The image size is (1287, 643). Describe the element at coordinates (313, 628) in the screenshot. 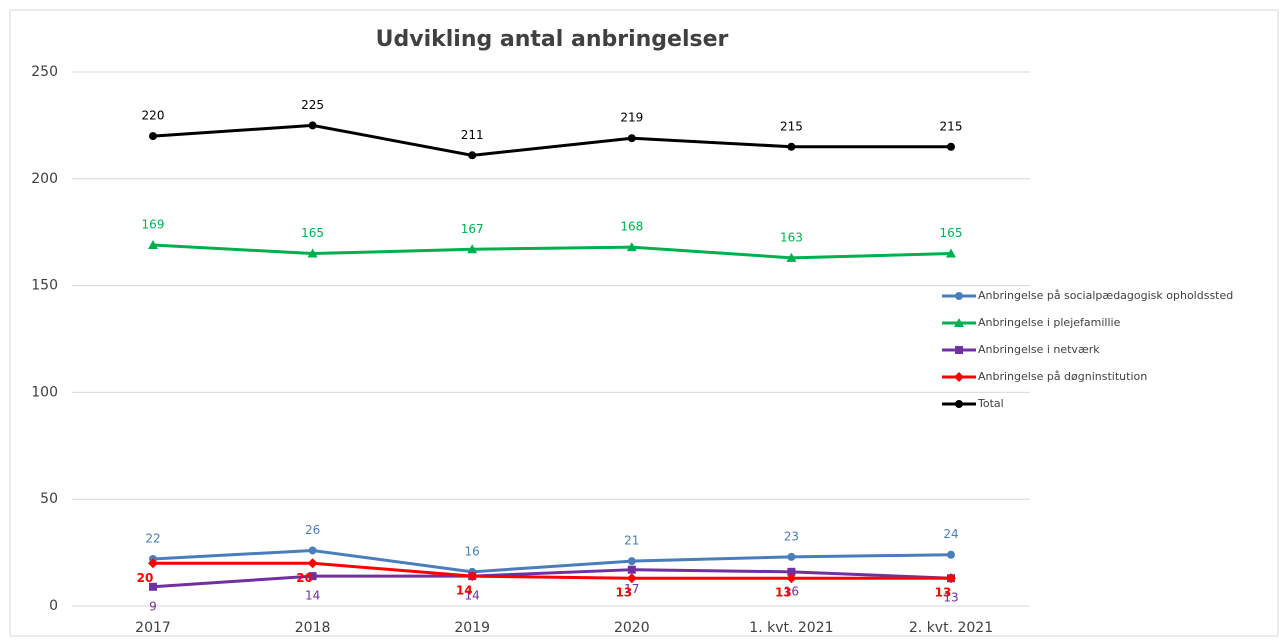

I see `x-tick-label: 2018` at that location.